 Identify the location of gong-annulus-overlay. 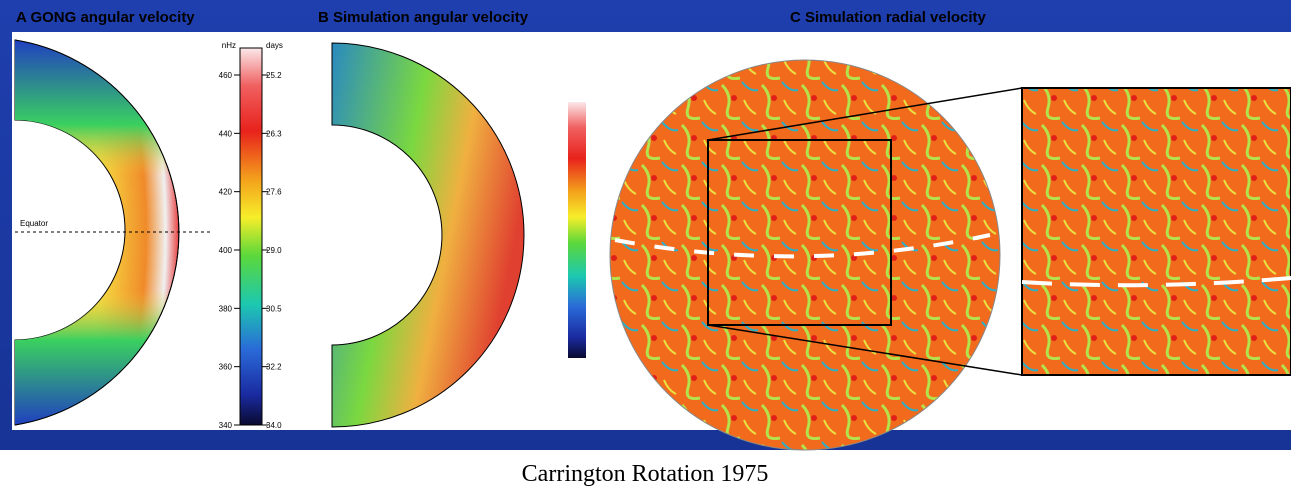
(97, 232).